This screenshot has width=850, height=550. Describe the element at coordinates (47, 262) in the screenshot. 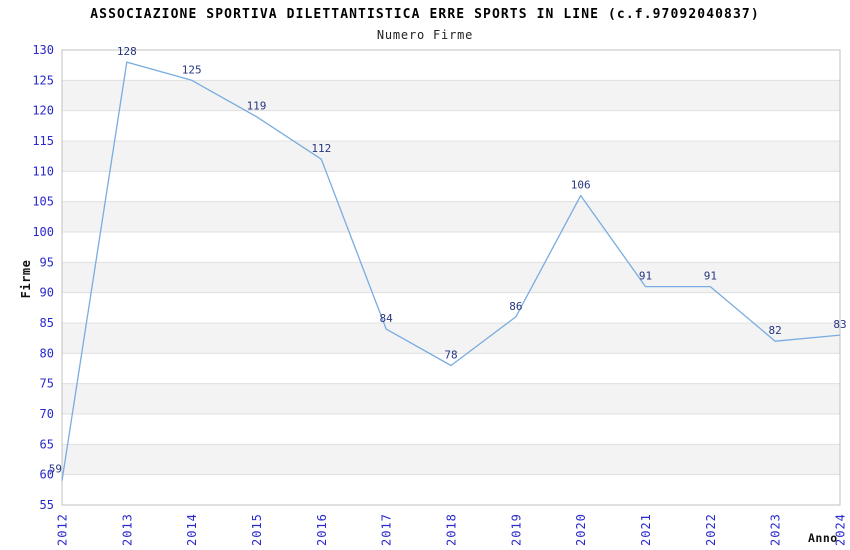

I see `y-tick-label: 95` at that location.